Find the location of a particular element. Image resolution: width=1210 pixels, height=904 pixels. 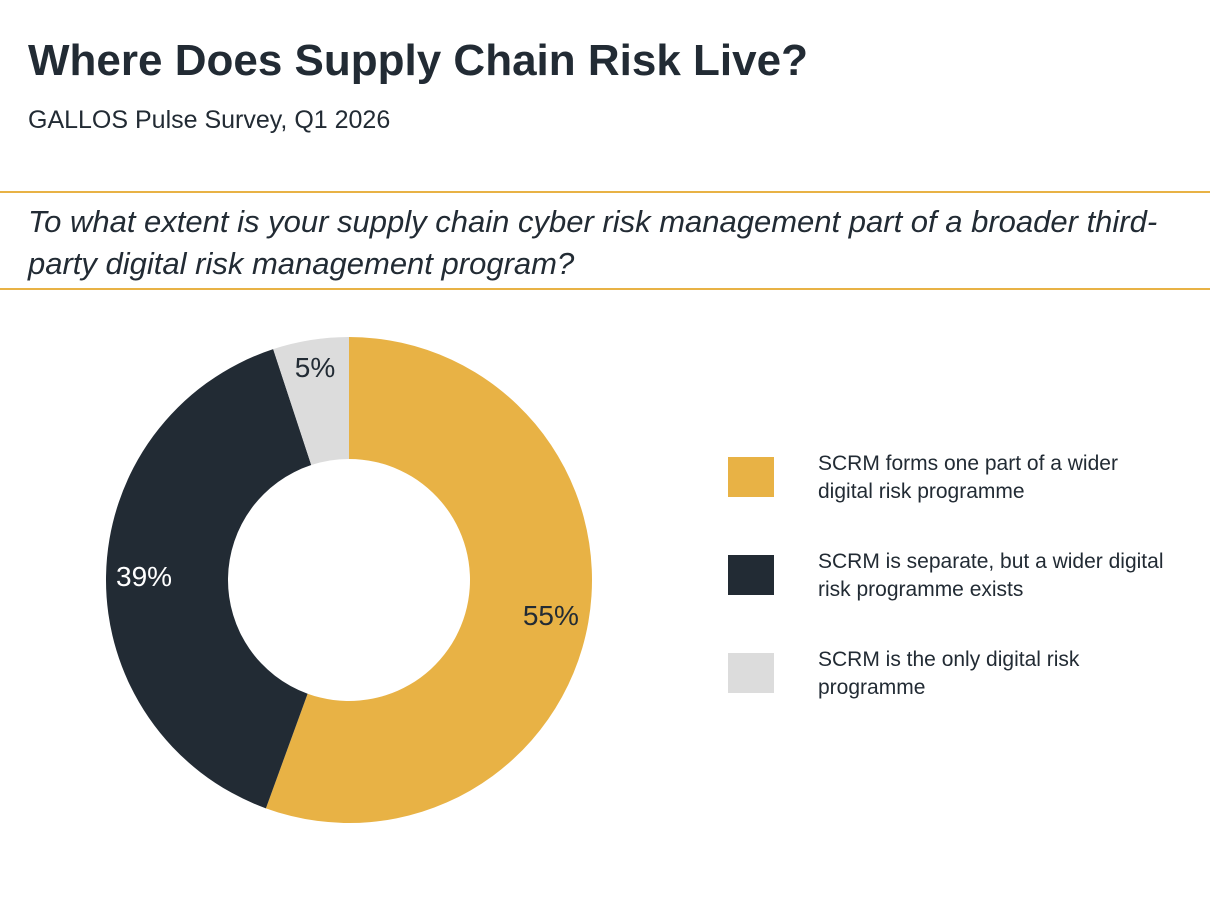

legend-item: SCRM is the only digital risk programme is located at coordinates (958, 676).